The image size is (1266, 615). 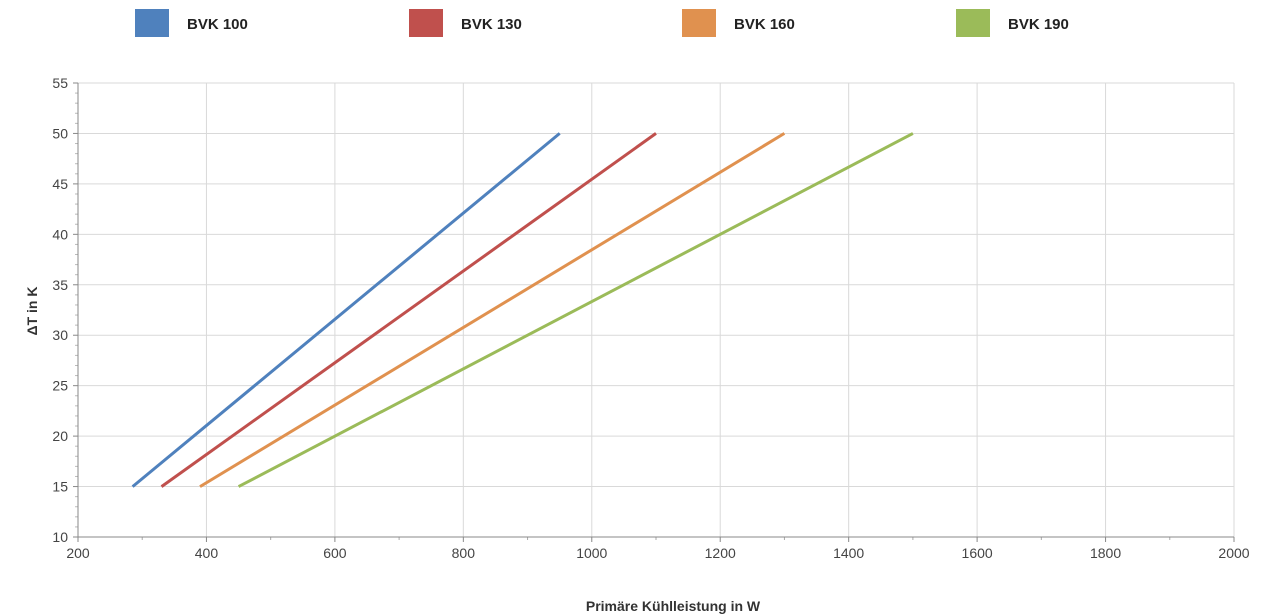 I want to click on legend-label-bvk-130: BVK 130, so click(x=491, y=24).